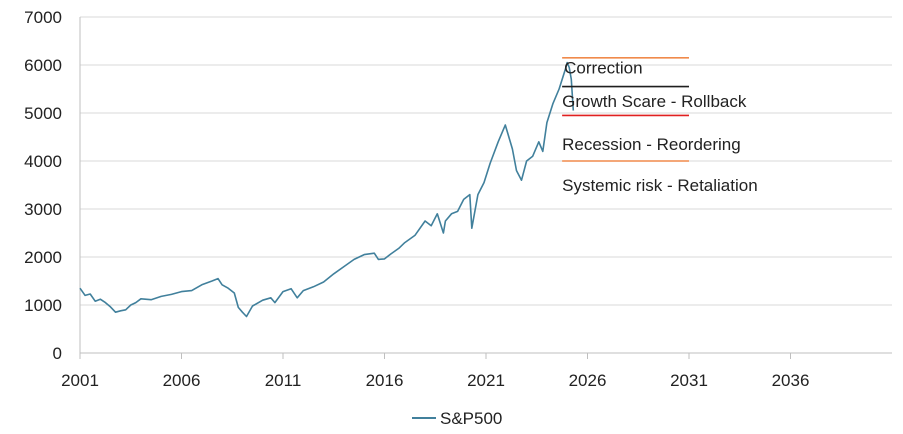  What do you see at coordinates (43, 185) in the screenshot?
I see `y-tick-labels: 0 1000 2000 3000 4000 5000 6000 7000` at bounding box center [43, 185].